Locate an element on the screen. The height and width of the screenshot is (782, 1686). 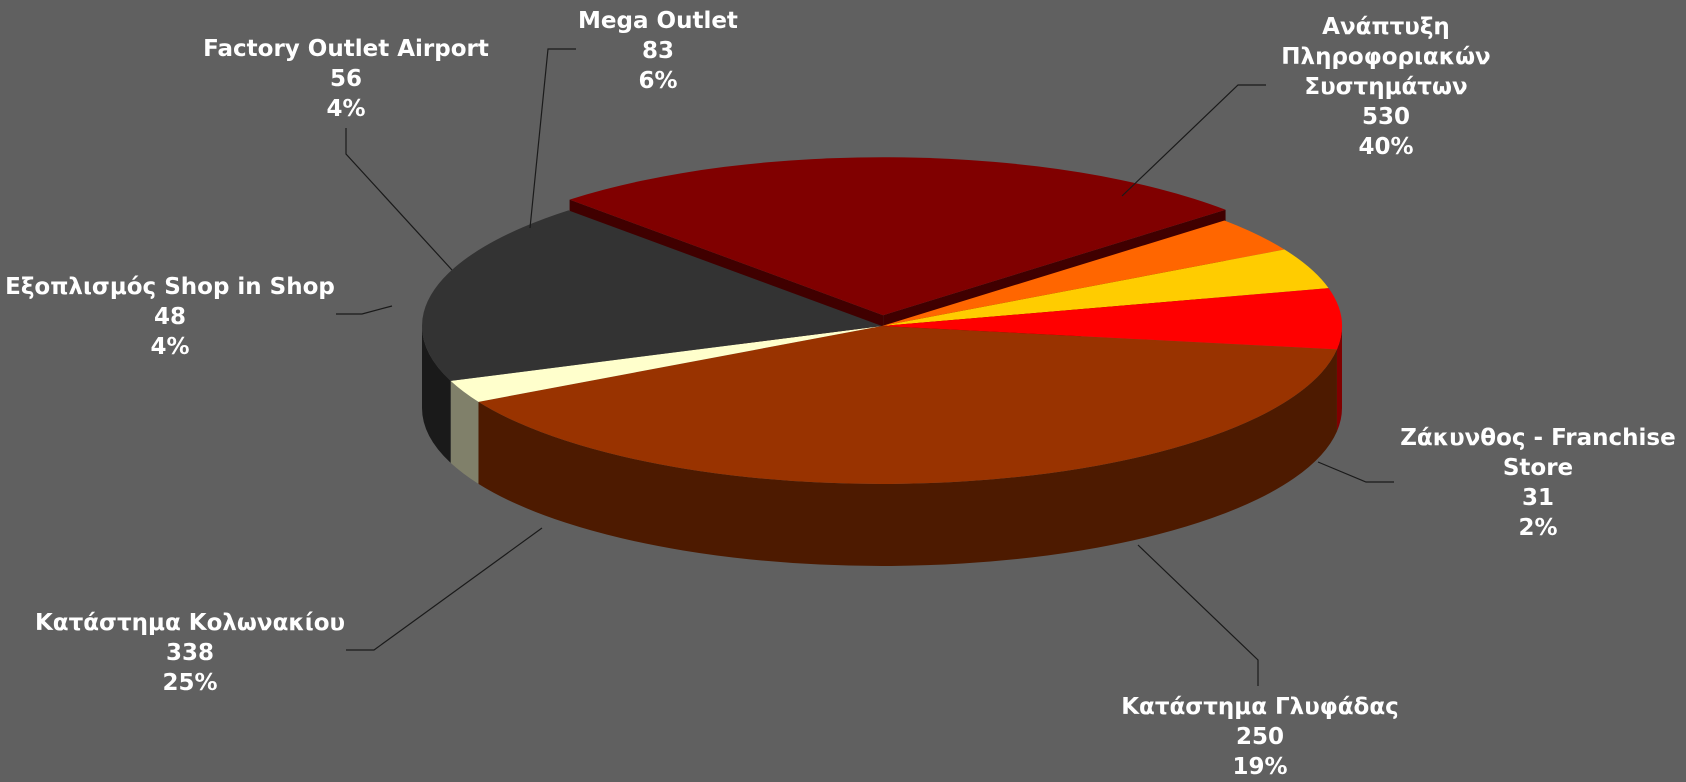
slice-label-name: Ζάκυνθος - Franchise is located at coordinates (1537, 438).